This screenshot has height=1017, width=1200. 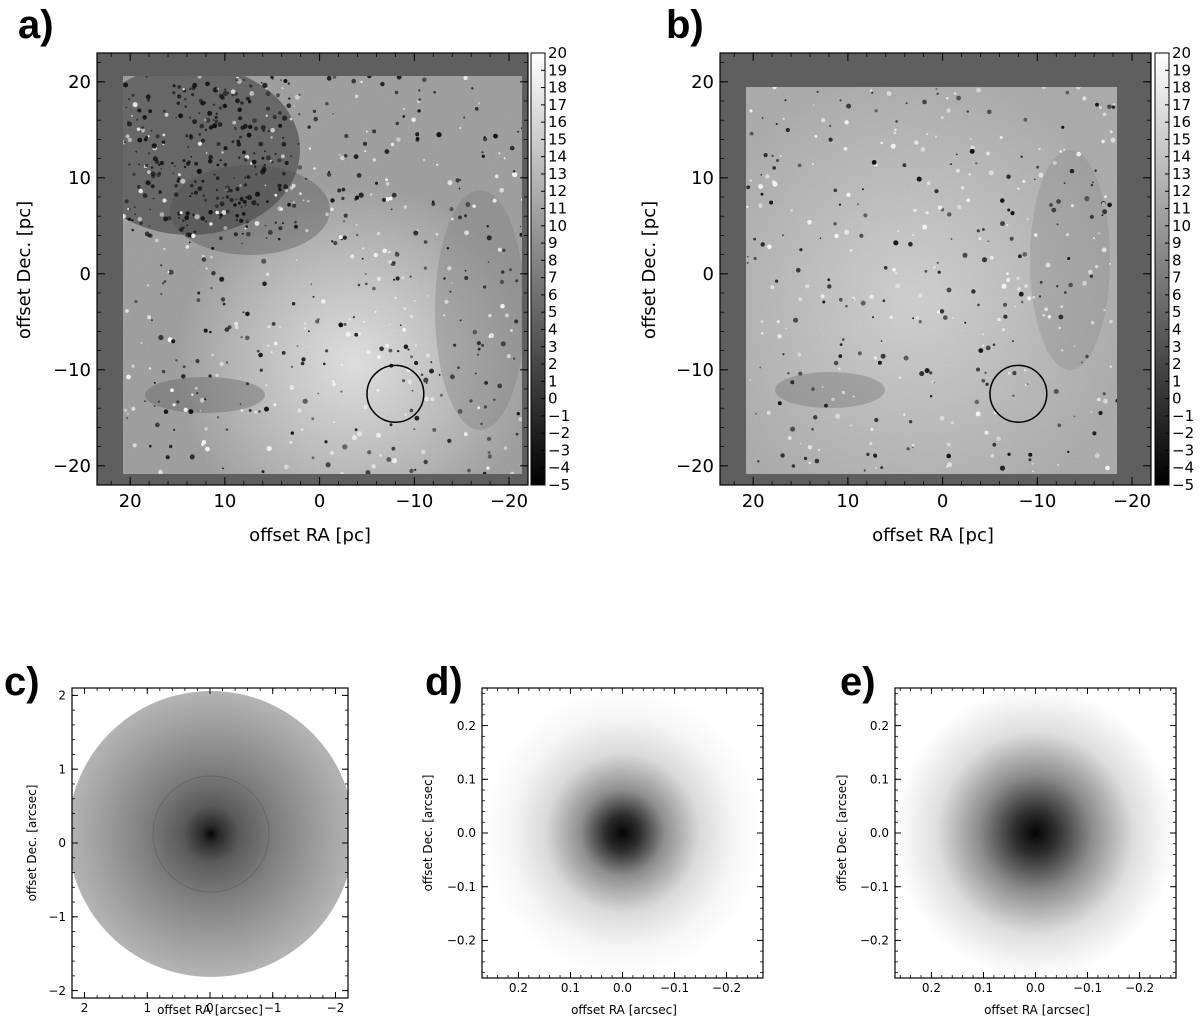 What do you see at coordinates (1177, 243) in the screenshot?
I see `colorbar-tick-label: 9` at bounding box center [1177, 243].